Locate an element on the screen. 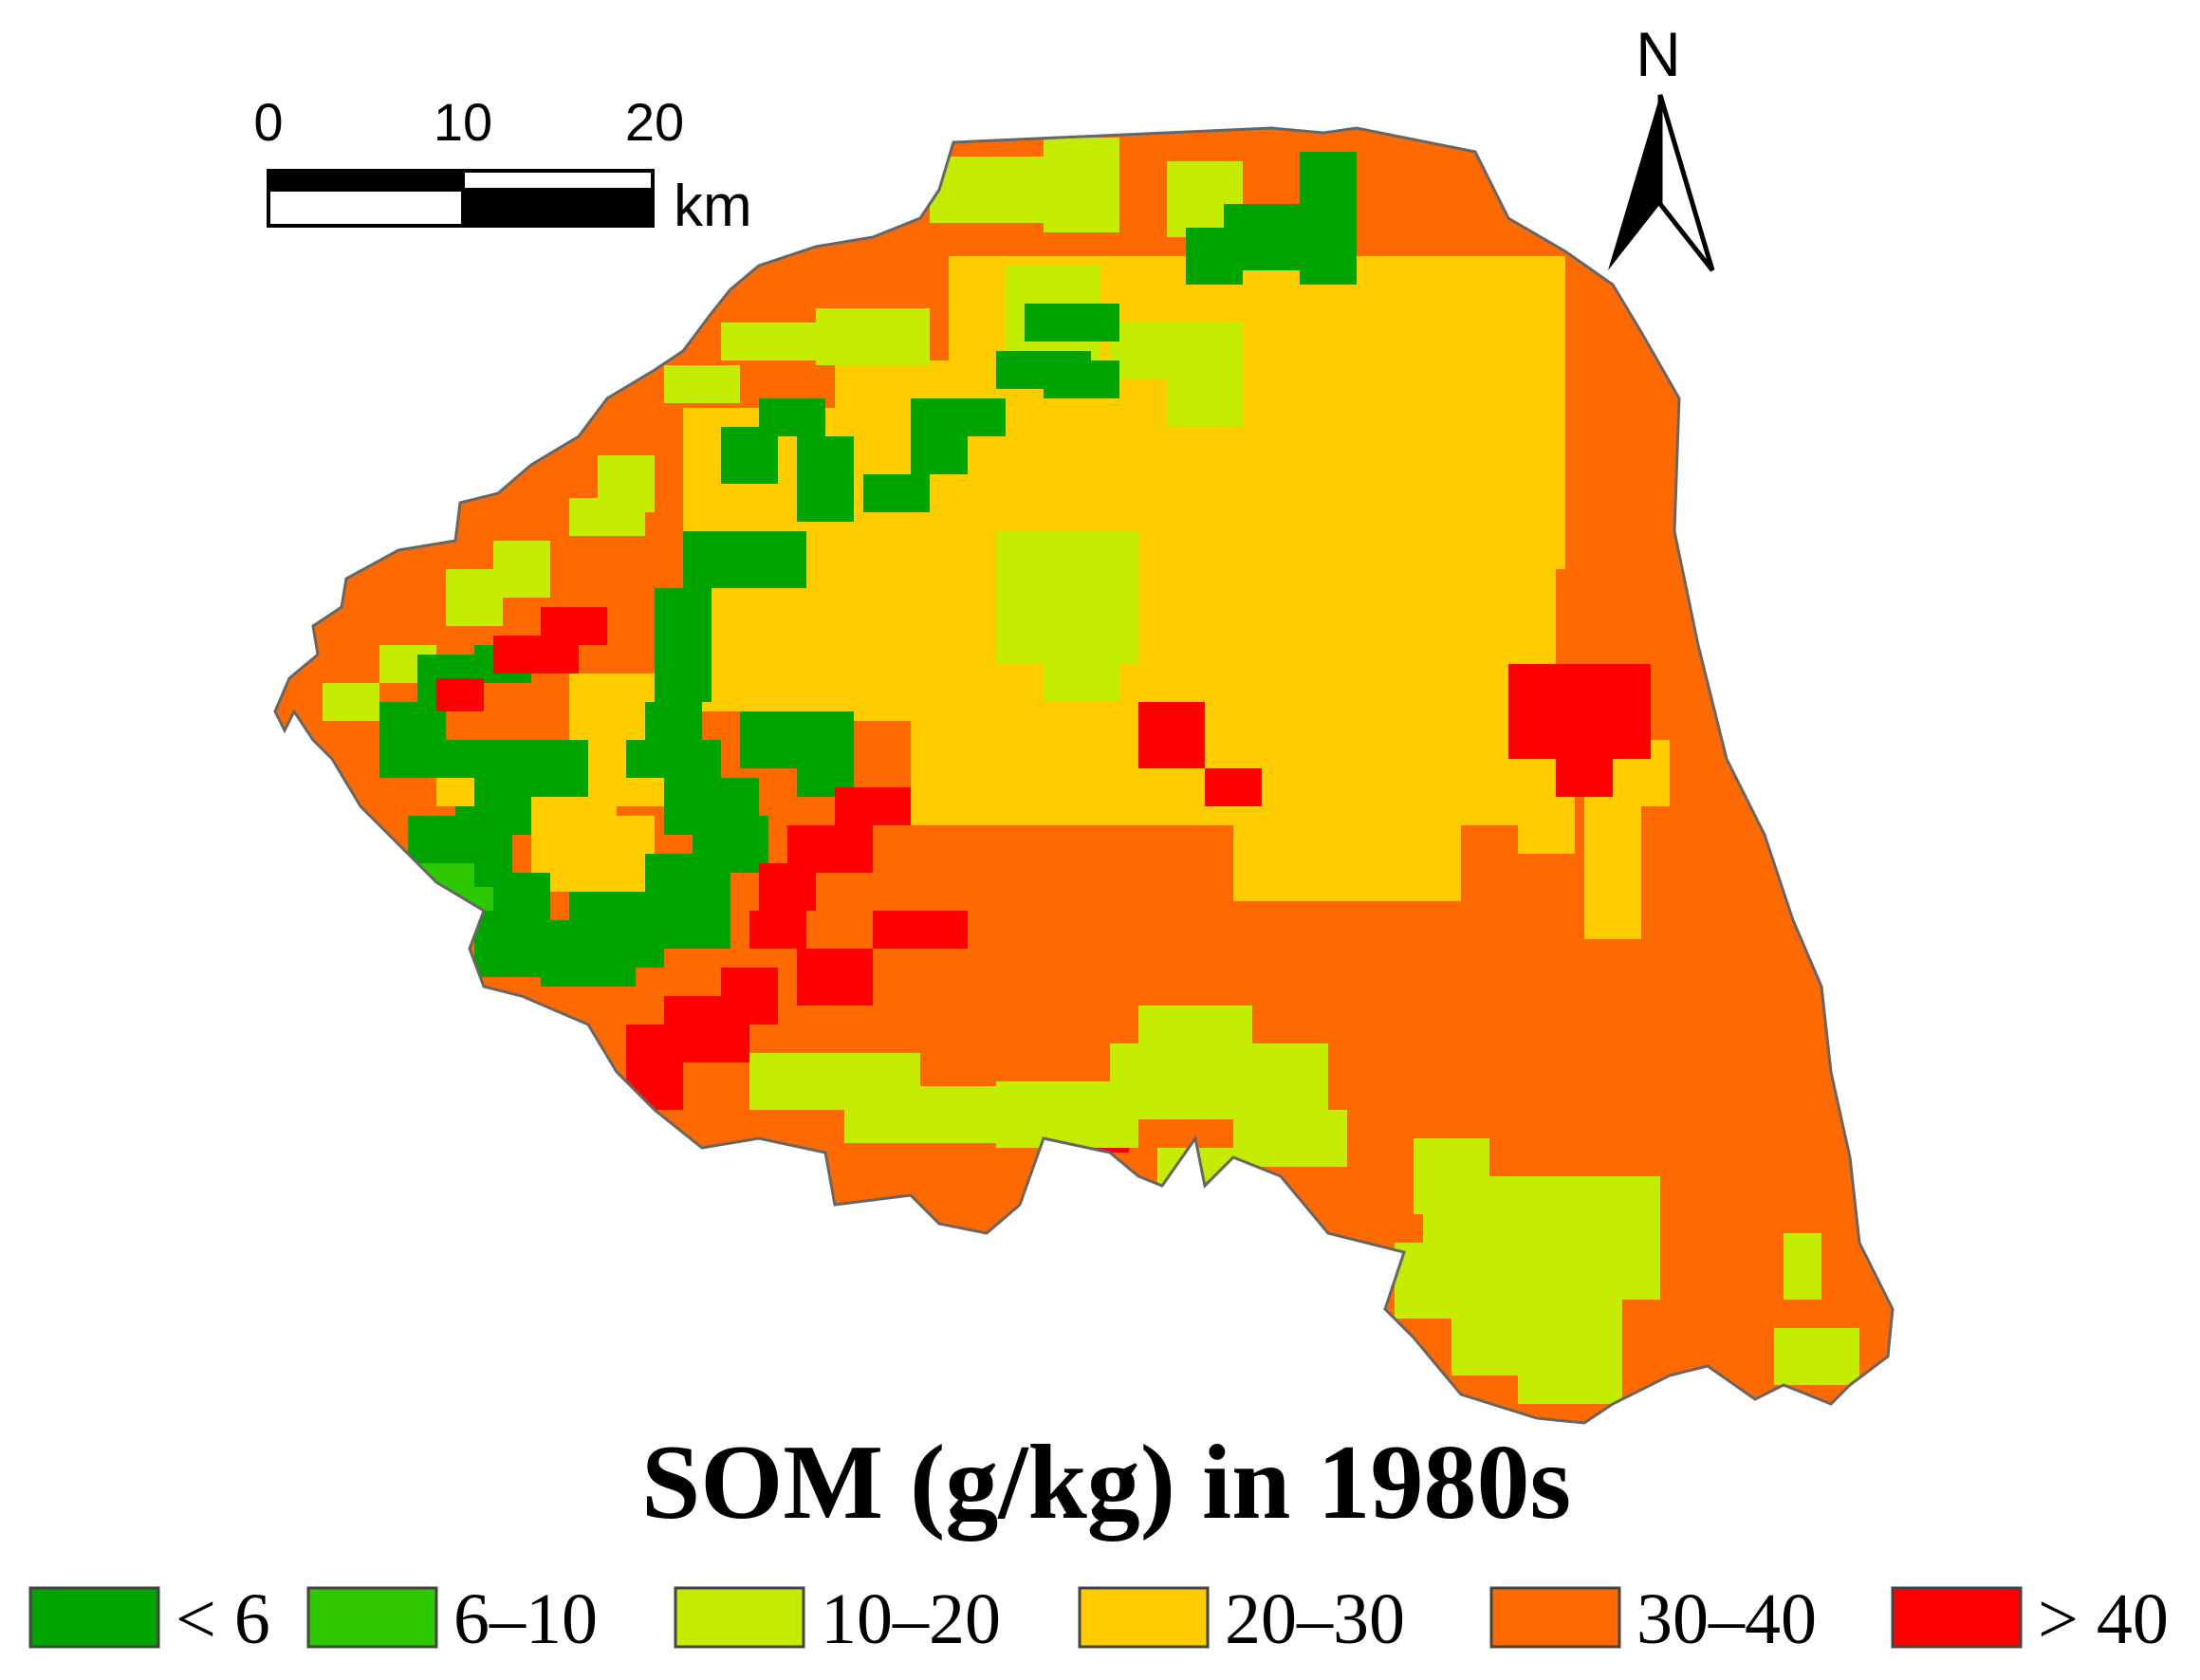 The height and width of the screenshot is (1680, 2200). legend-item: < 6 is located at coordinates (149, 1619).